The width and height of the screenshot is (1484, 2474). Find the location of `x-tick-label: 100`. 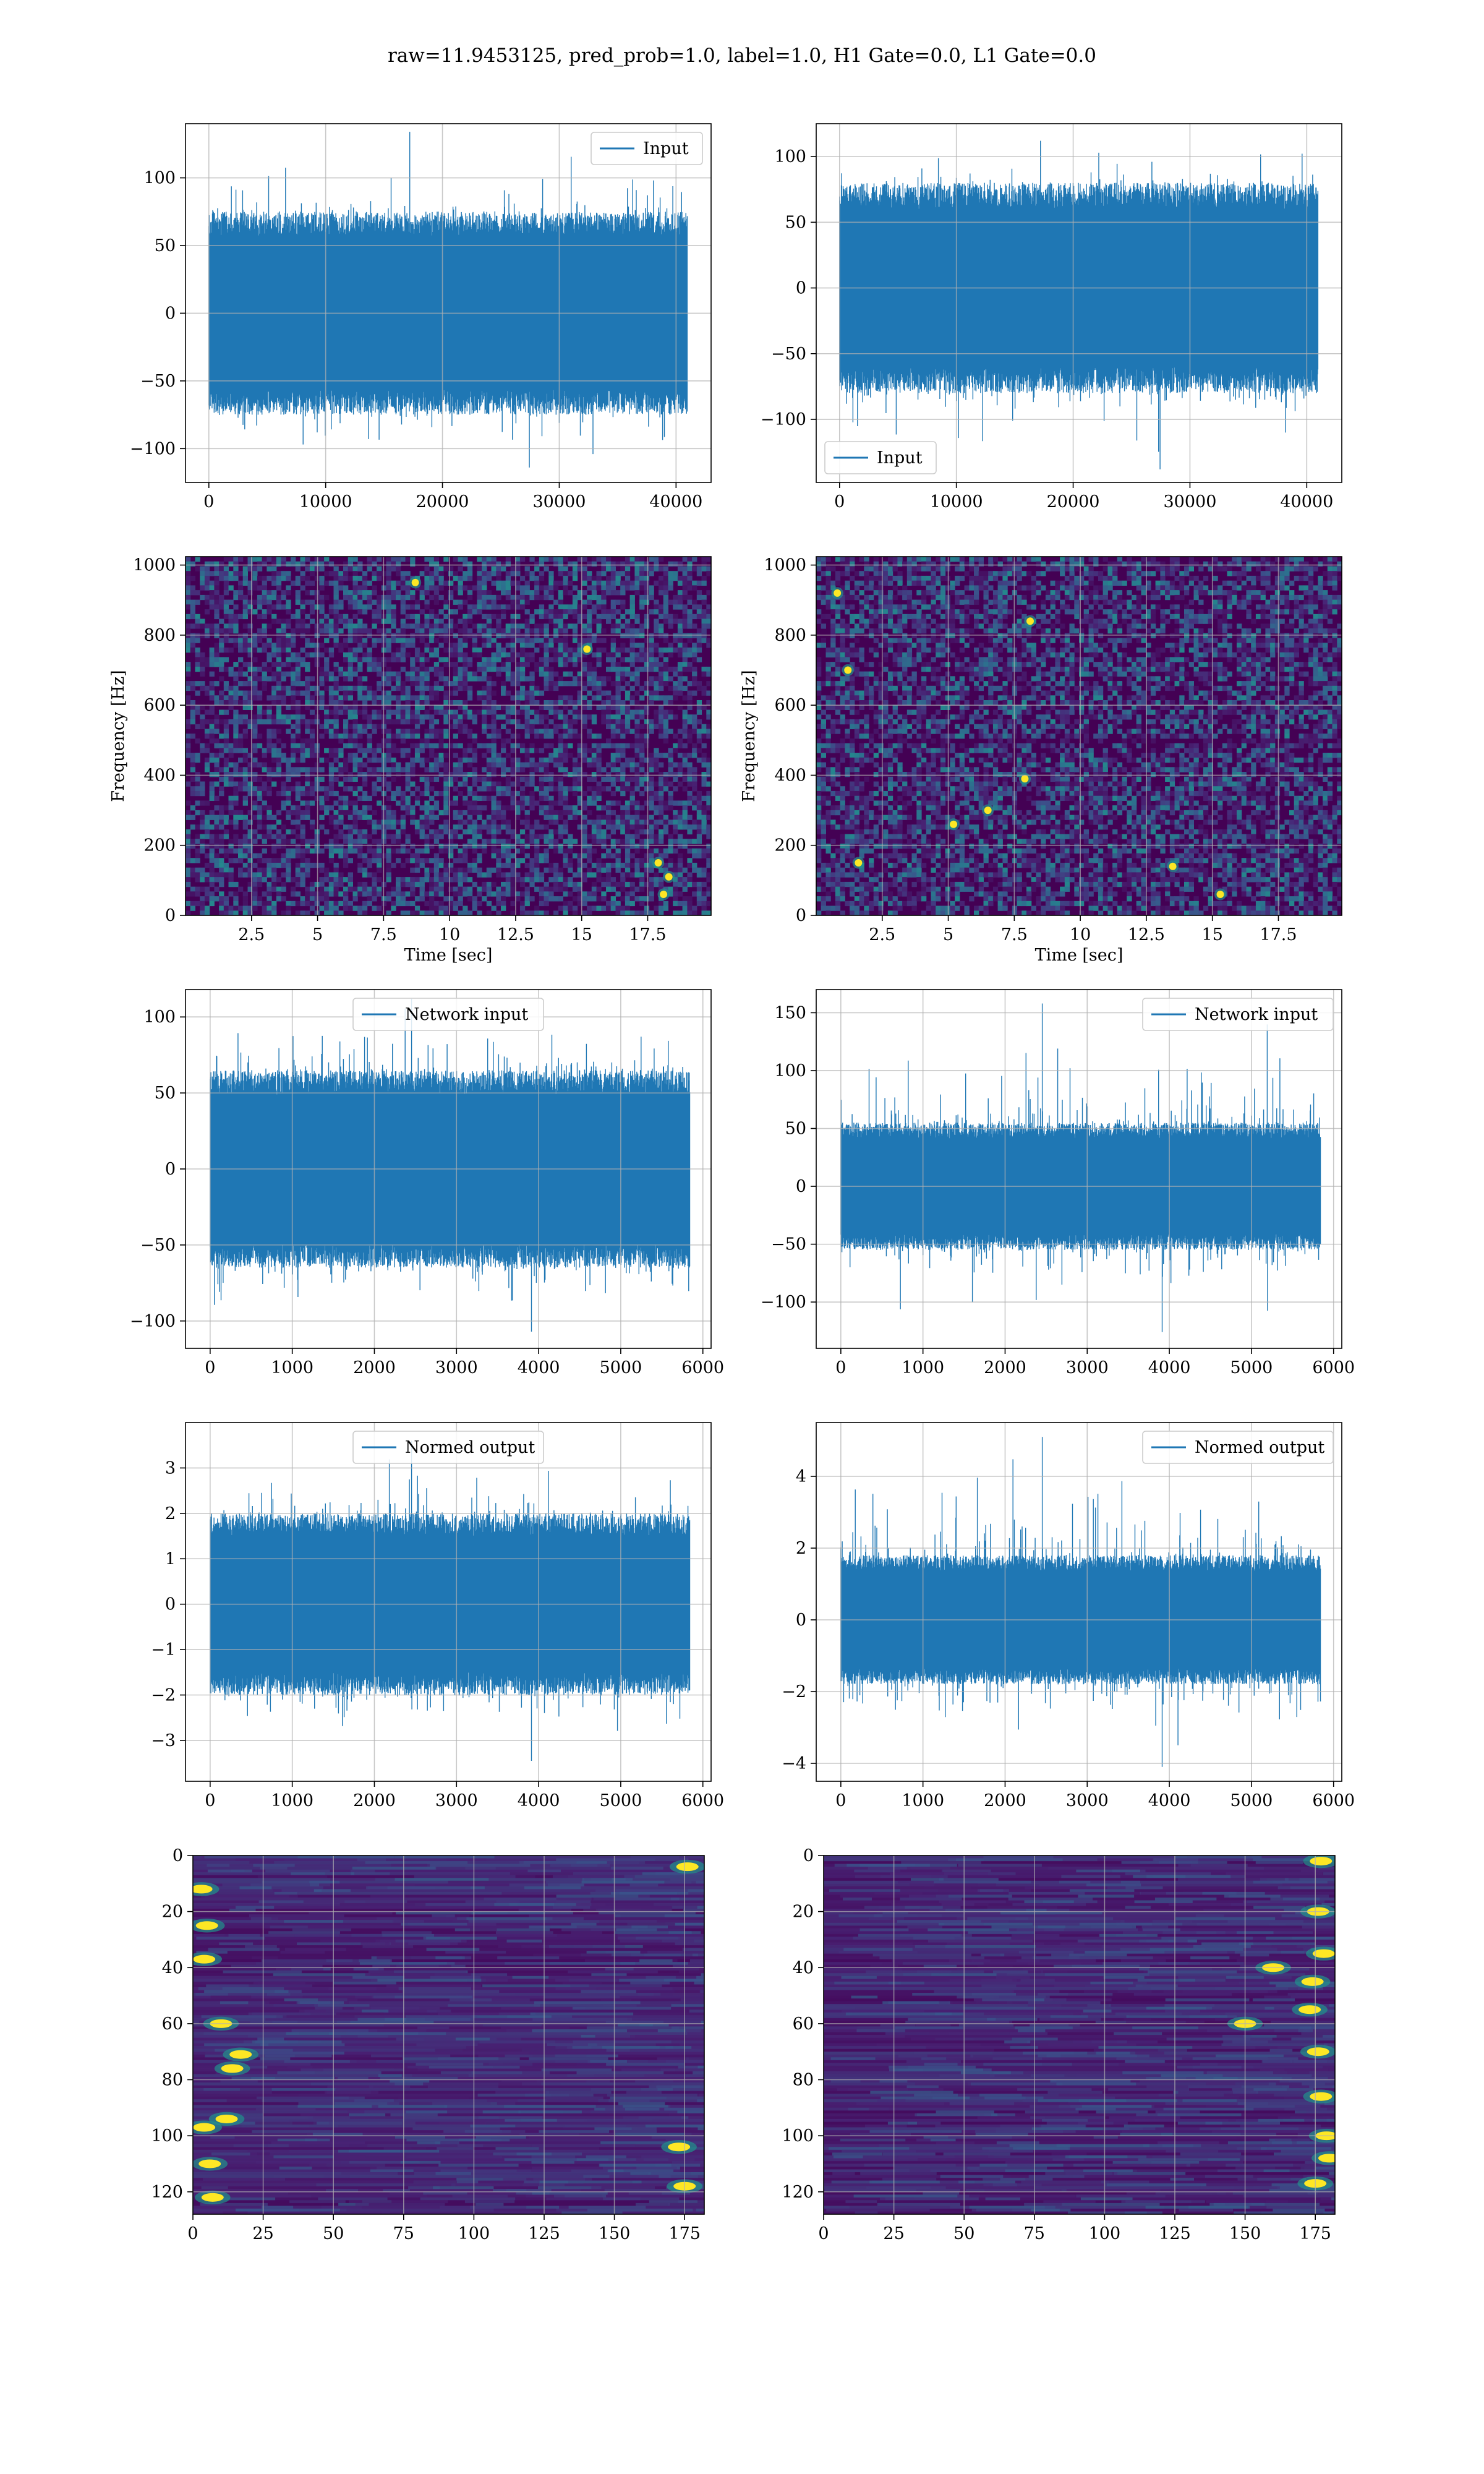

x-tick-label: 100 is located at coordinates (474, 2233).